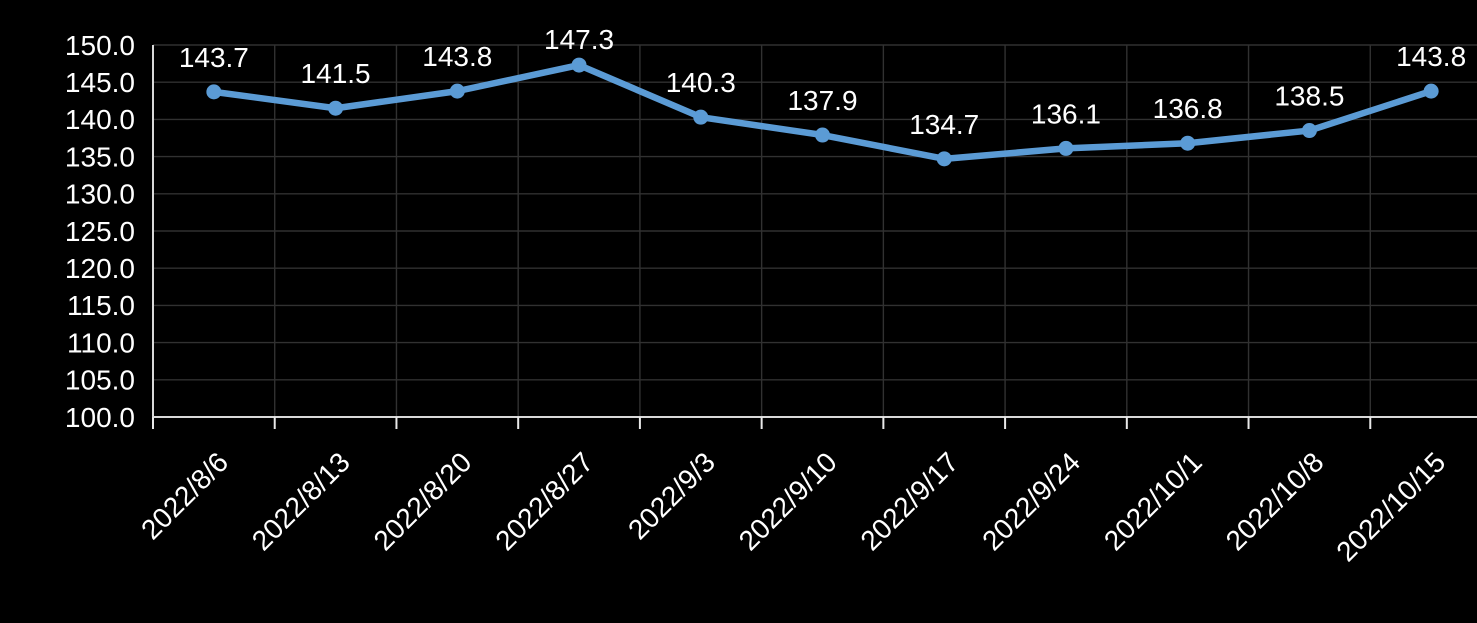 This screenshot has width=1477, height=623. I want to click on x-tick-label: 2022/10/1, so click(1153, 501).